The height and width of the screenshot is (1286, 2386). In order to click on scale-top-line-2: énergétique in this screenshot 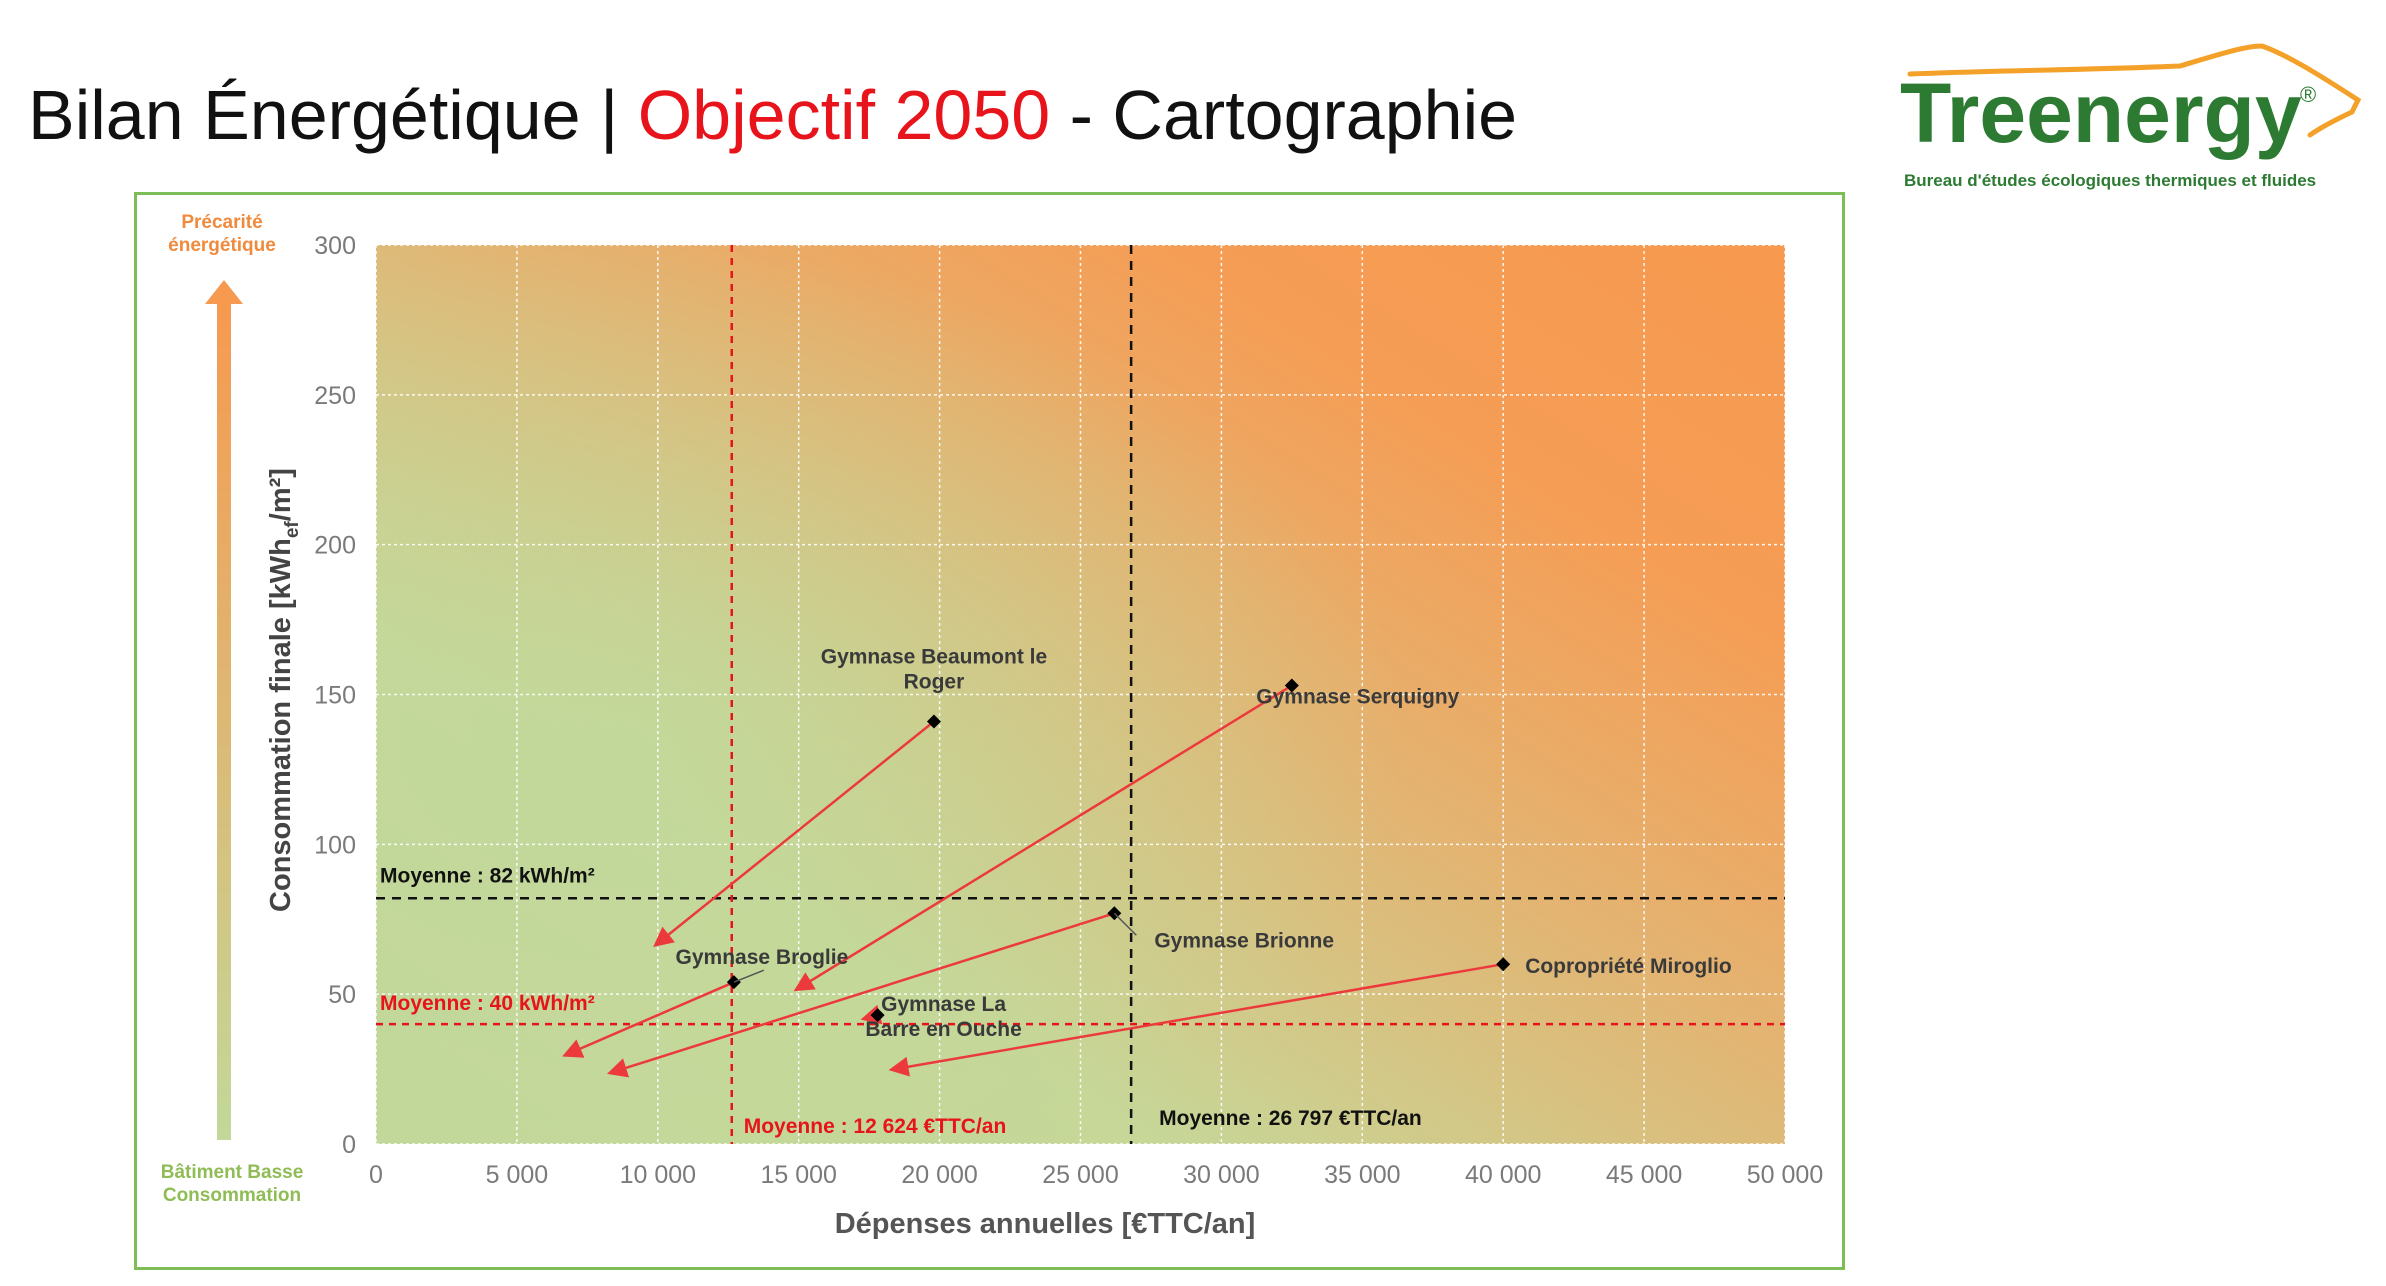, I will do `click(222, 245)`.